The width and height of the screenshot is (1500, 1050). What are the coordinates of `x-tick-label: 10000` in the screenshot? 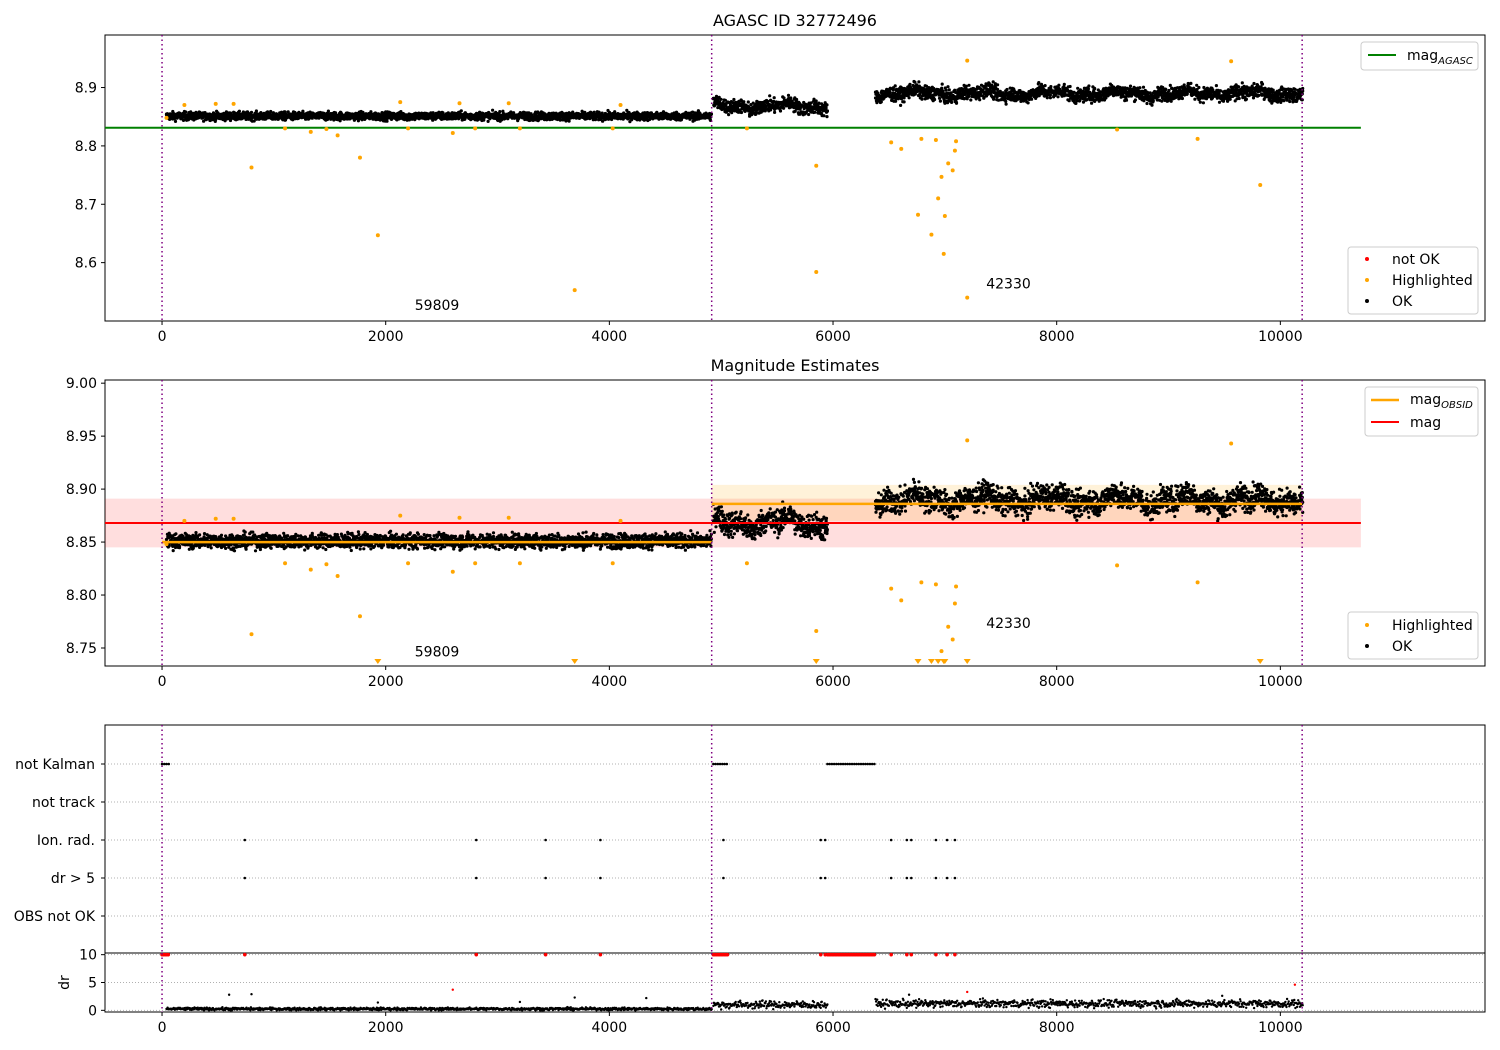 It's located at (1280, 682).